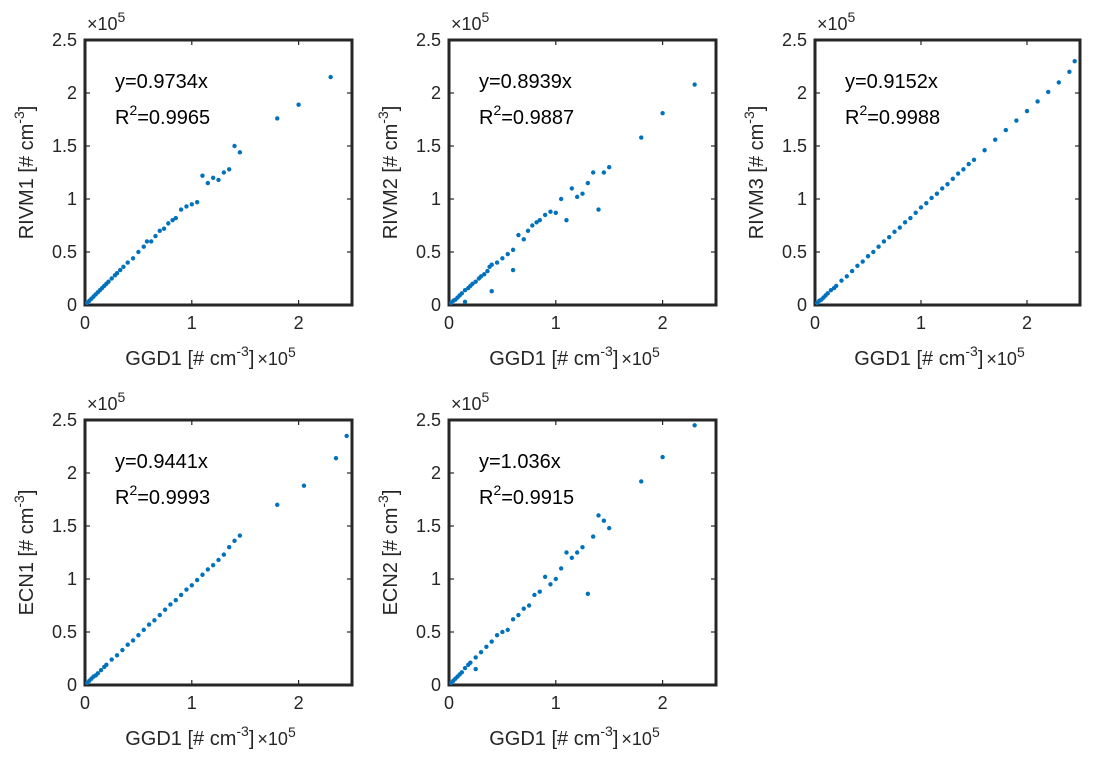  Describe the element at coordinates (520, 462) in the screenshot. I see `regression-equation: y=1.036x` at that location.